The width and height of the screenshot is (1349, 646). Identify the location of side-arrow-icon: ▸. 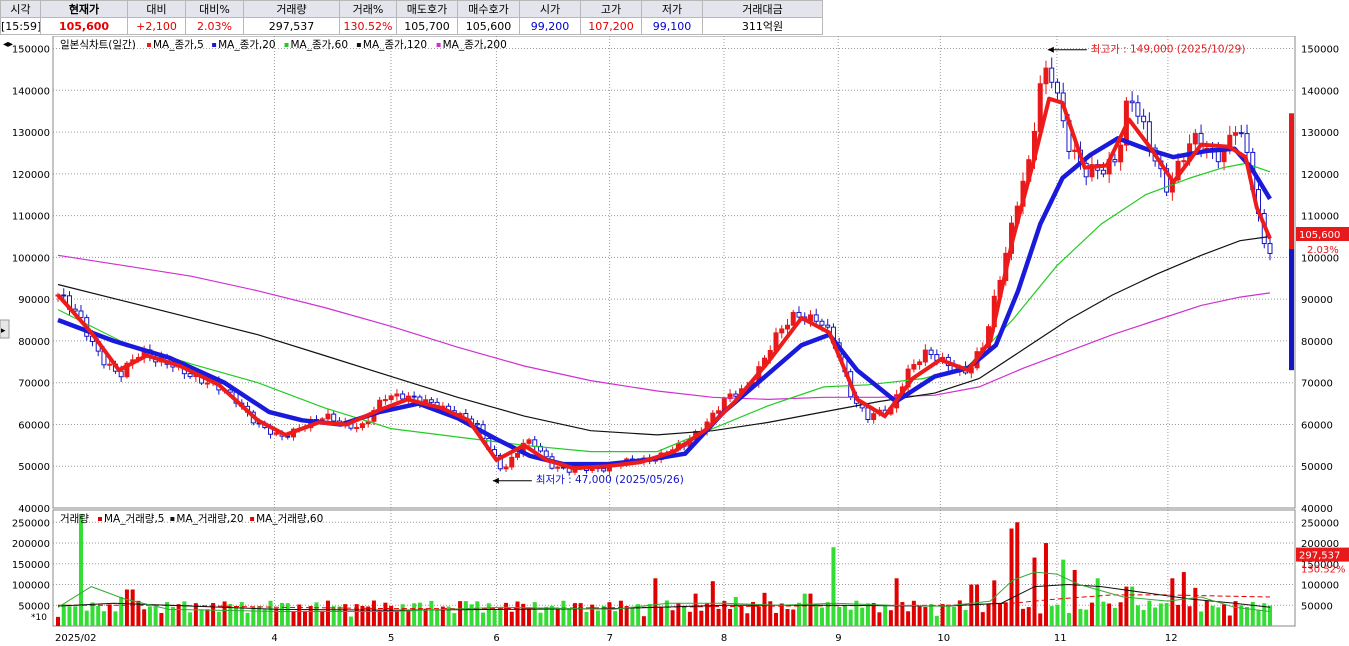
(3, 331).